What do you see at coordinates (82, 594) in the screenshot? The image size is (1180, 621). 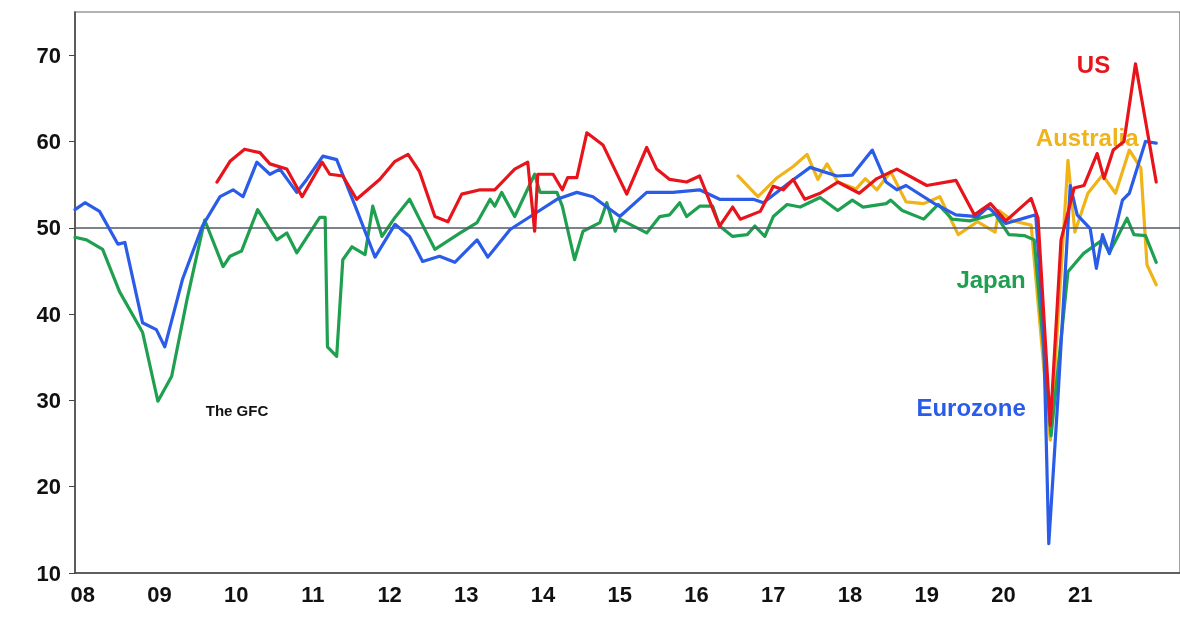 I see `x-tick-label: 08` at bounding box center [82, 594].